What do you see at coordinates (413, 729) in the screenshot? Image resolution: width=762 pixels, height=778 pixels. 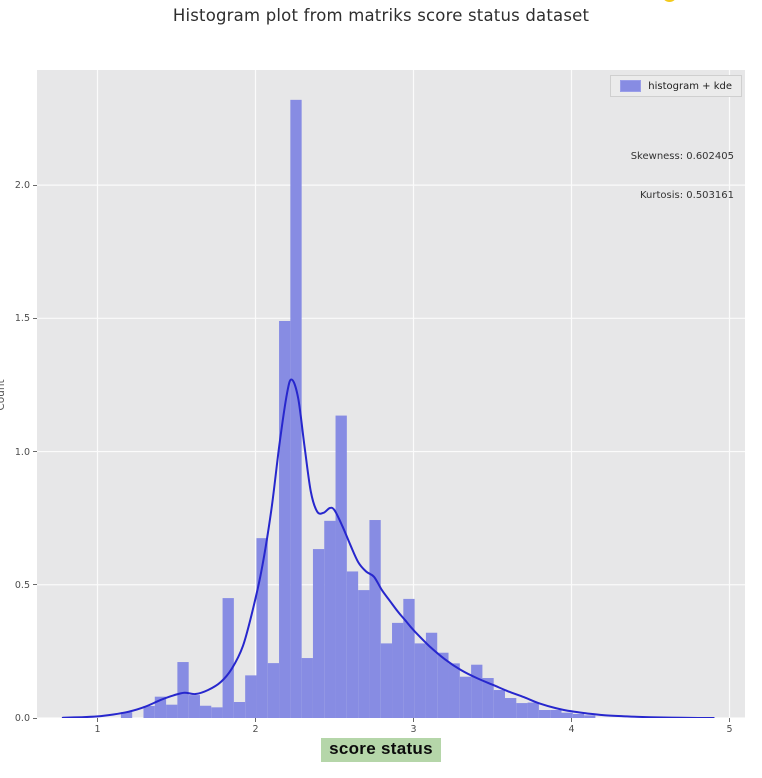 I see `x-tick-label: 3` at bounding box center [413, 729].